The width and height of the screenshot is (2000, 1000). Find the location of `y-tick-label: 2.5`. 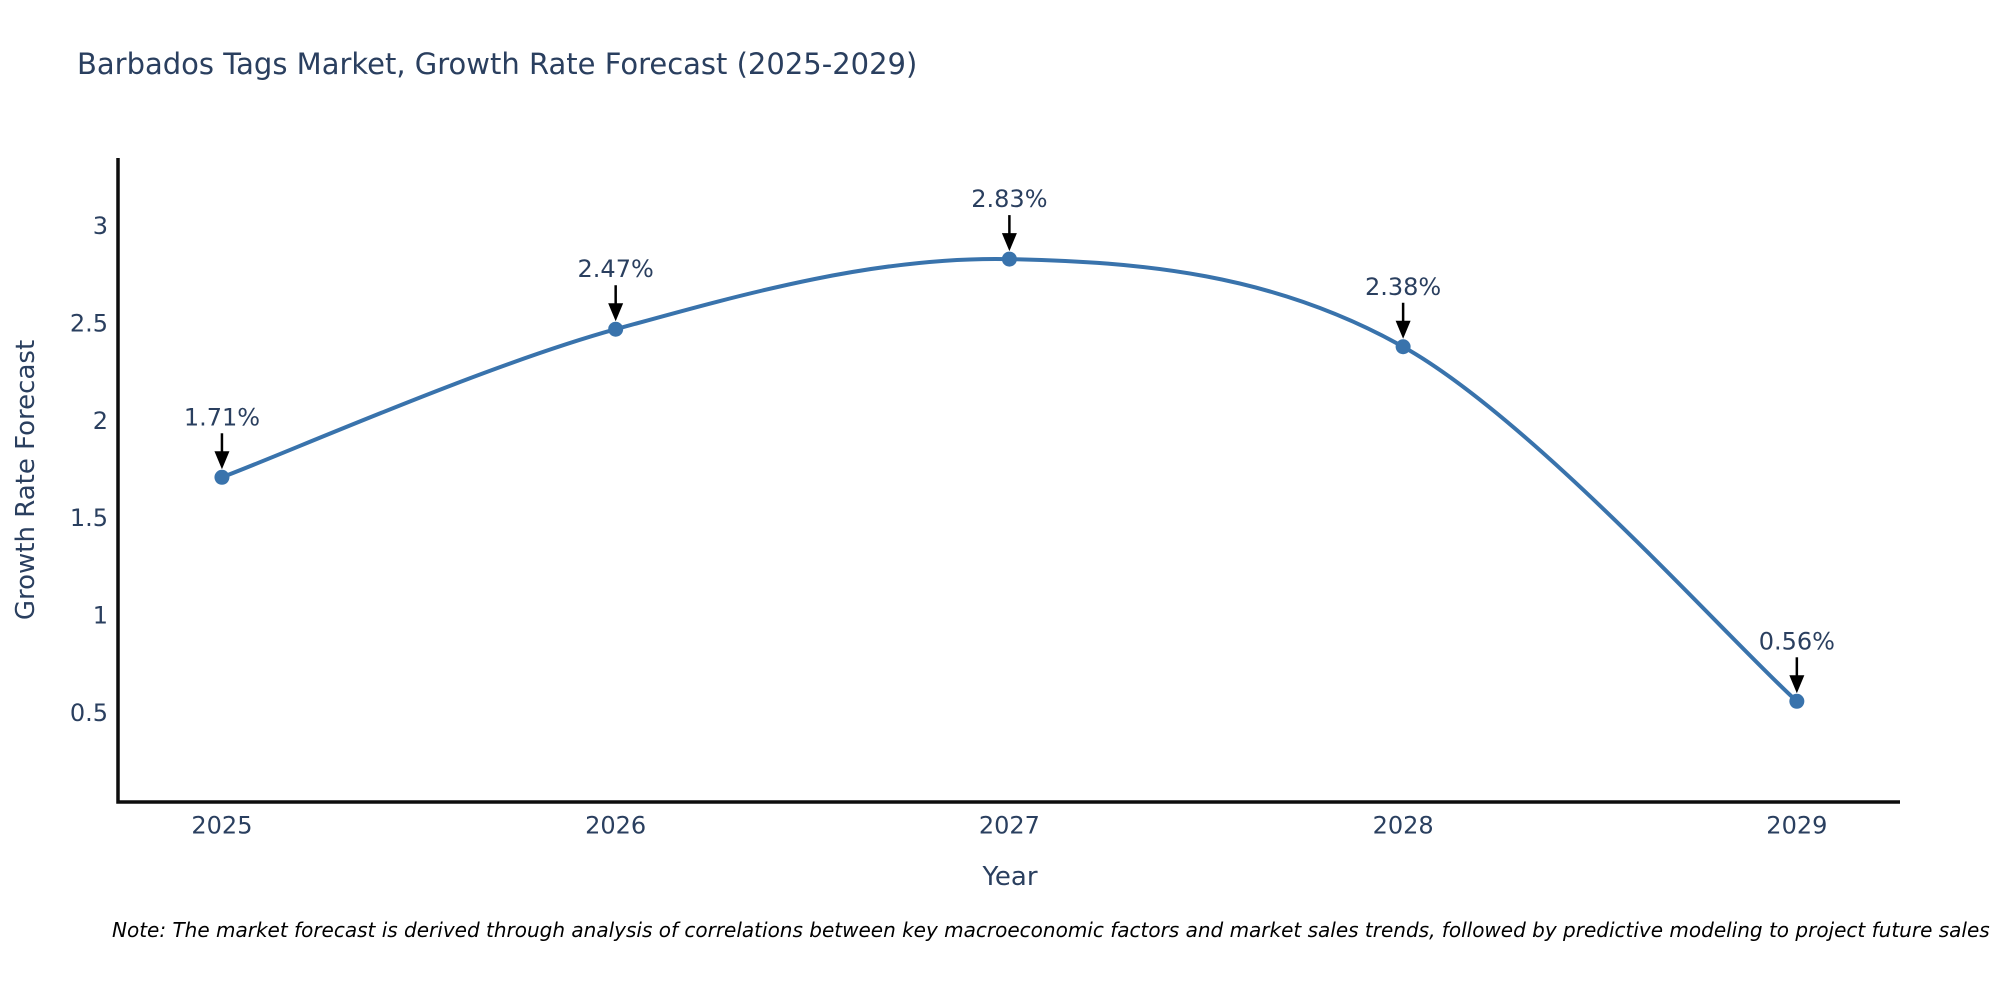

y-tick-label: 2.5 is located at coordinates (89, 323).